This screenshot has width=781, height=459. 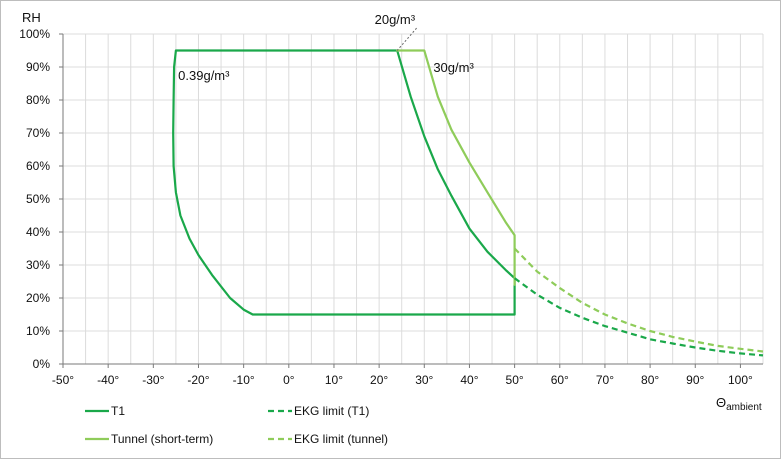 I want to click on y-tick-label: 0%, so click(x=42, y=364).